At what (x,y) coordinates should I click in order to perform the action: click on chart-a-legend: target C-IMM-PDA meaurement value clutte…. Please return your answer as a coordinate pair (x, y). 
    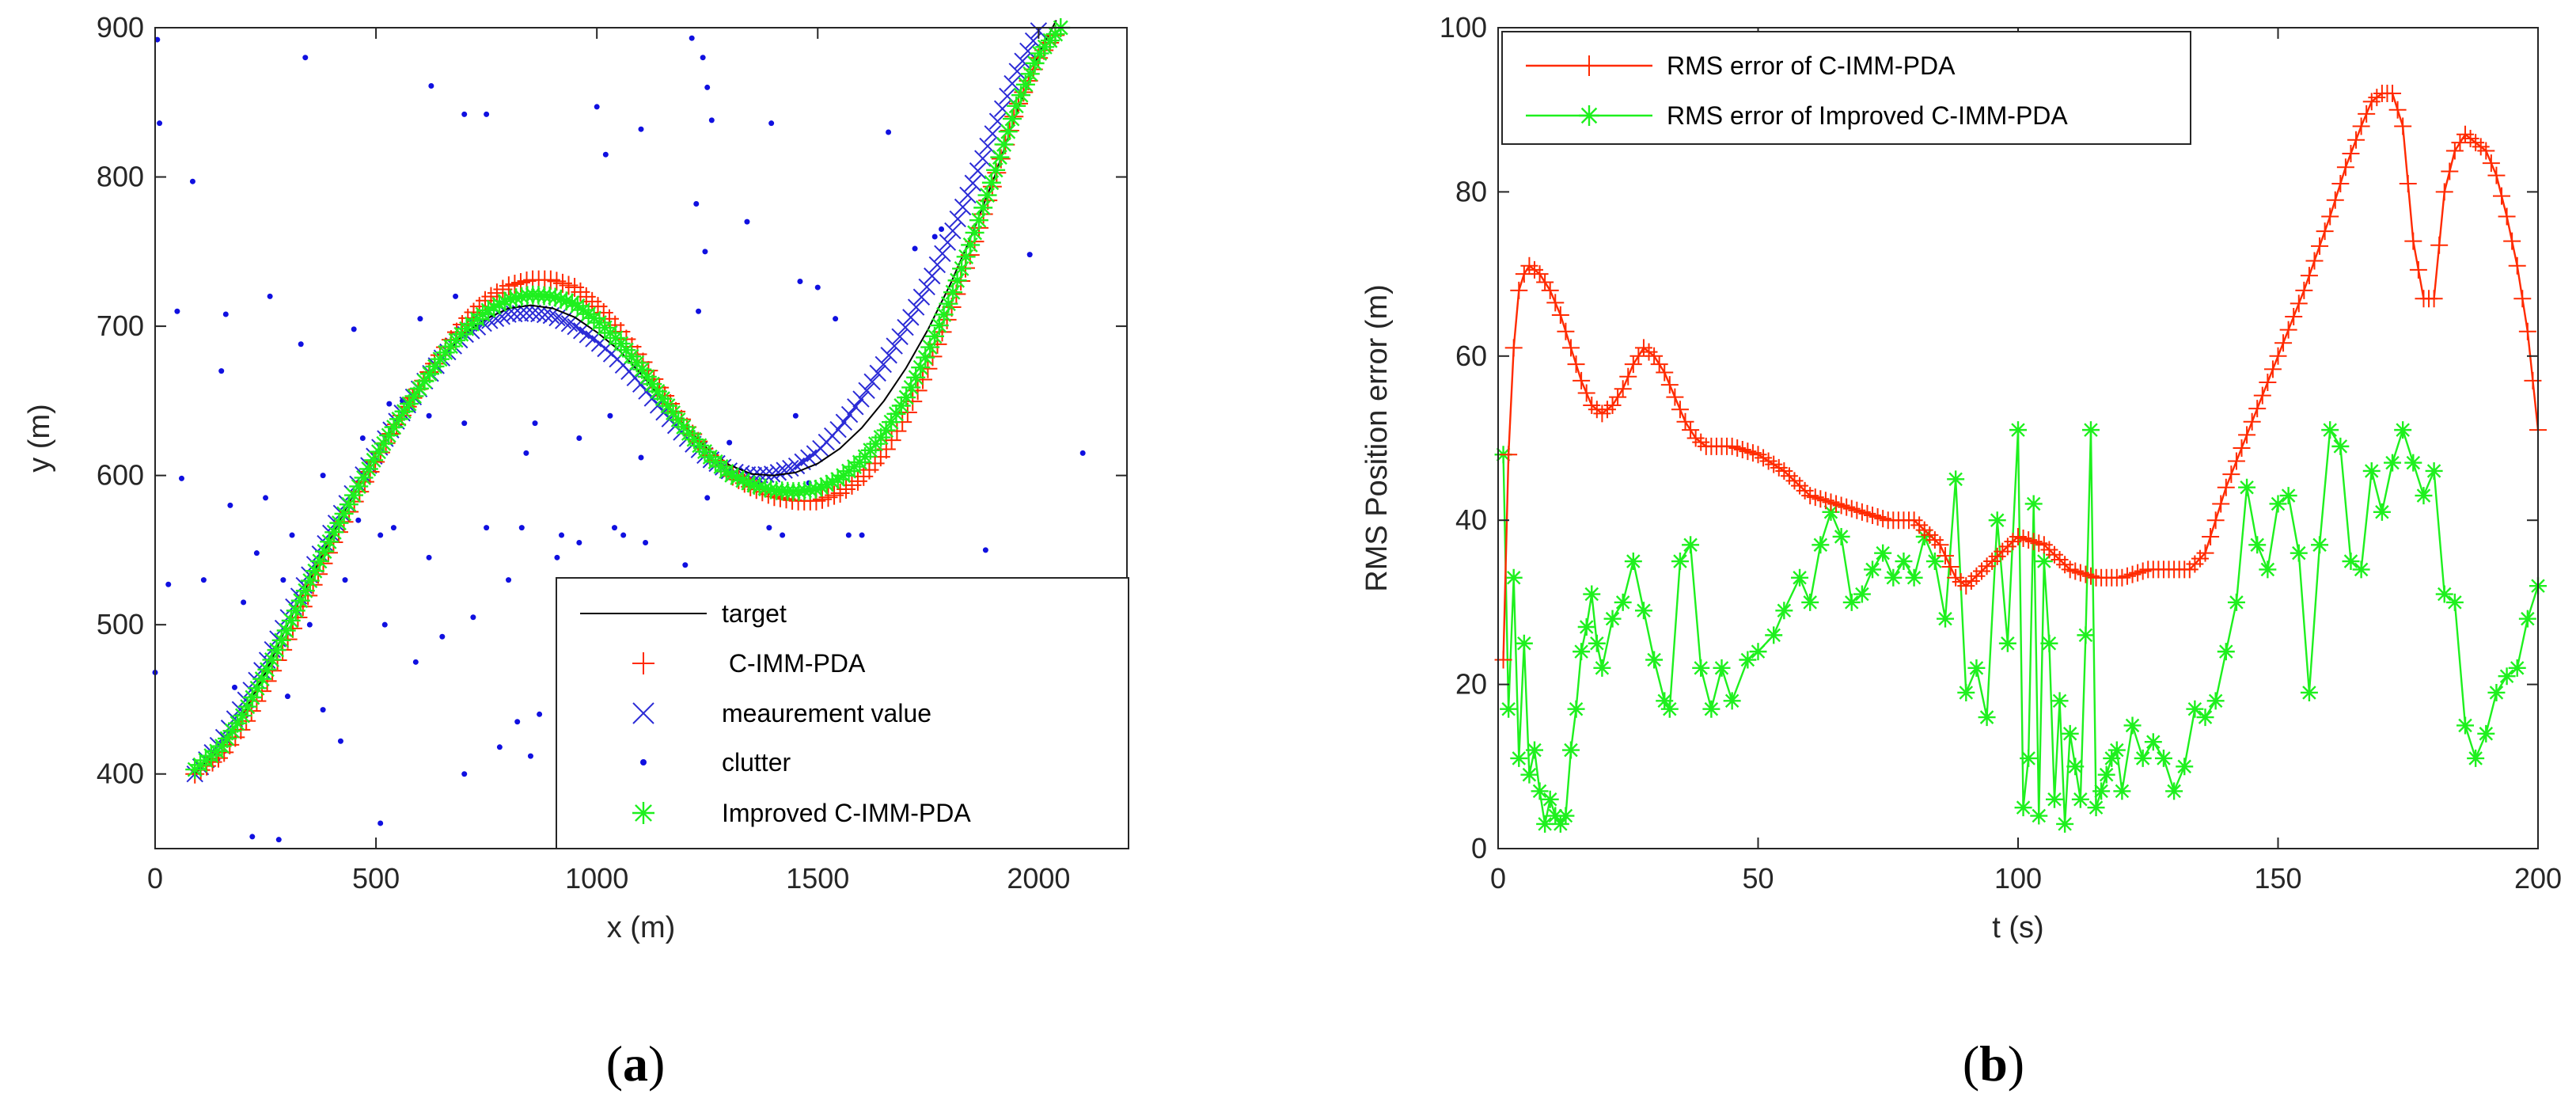
    Looking at the image, I should click on (842, 713).